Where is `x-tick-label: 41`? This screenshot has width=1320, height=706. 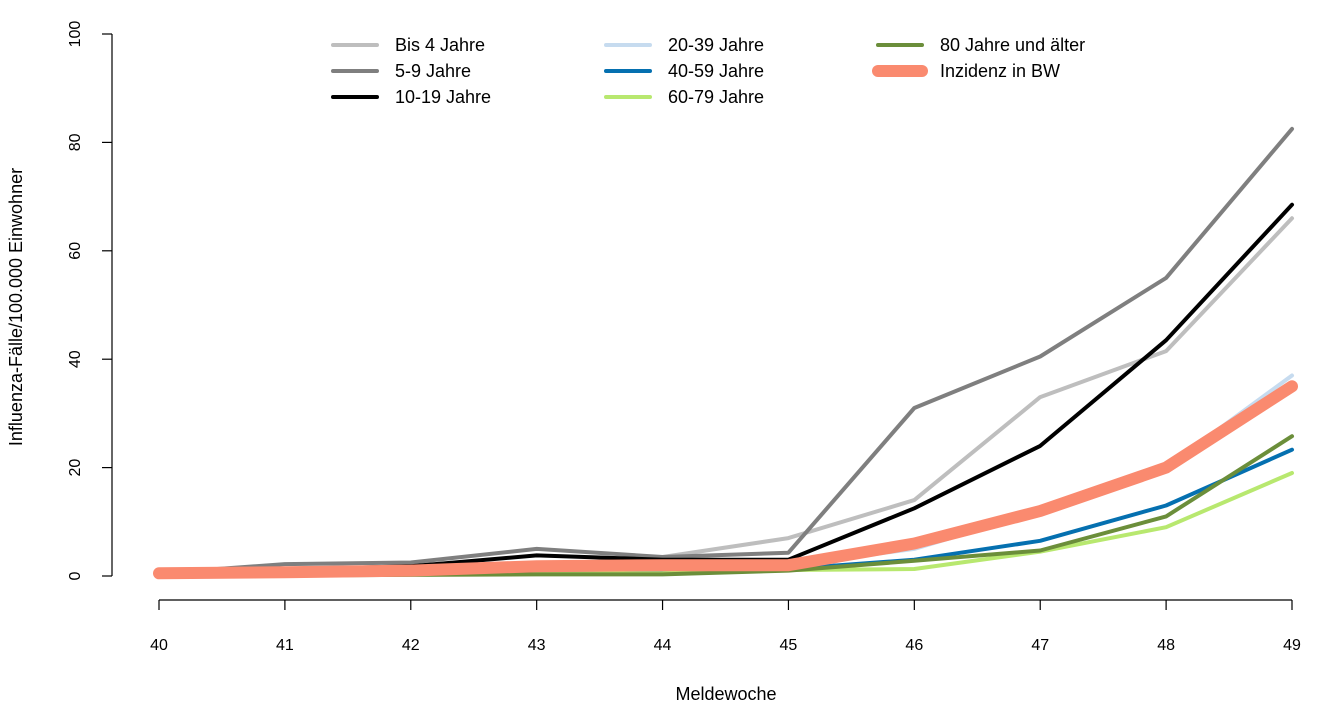
x-tick-label: 41 is located at coordinates (285, 645).